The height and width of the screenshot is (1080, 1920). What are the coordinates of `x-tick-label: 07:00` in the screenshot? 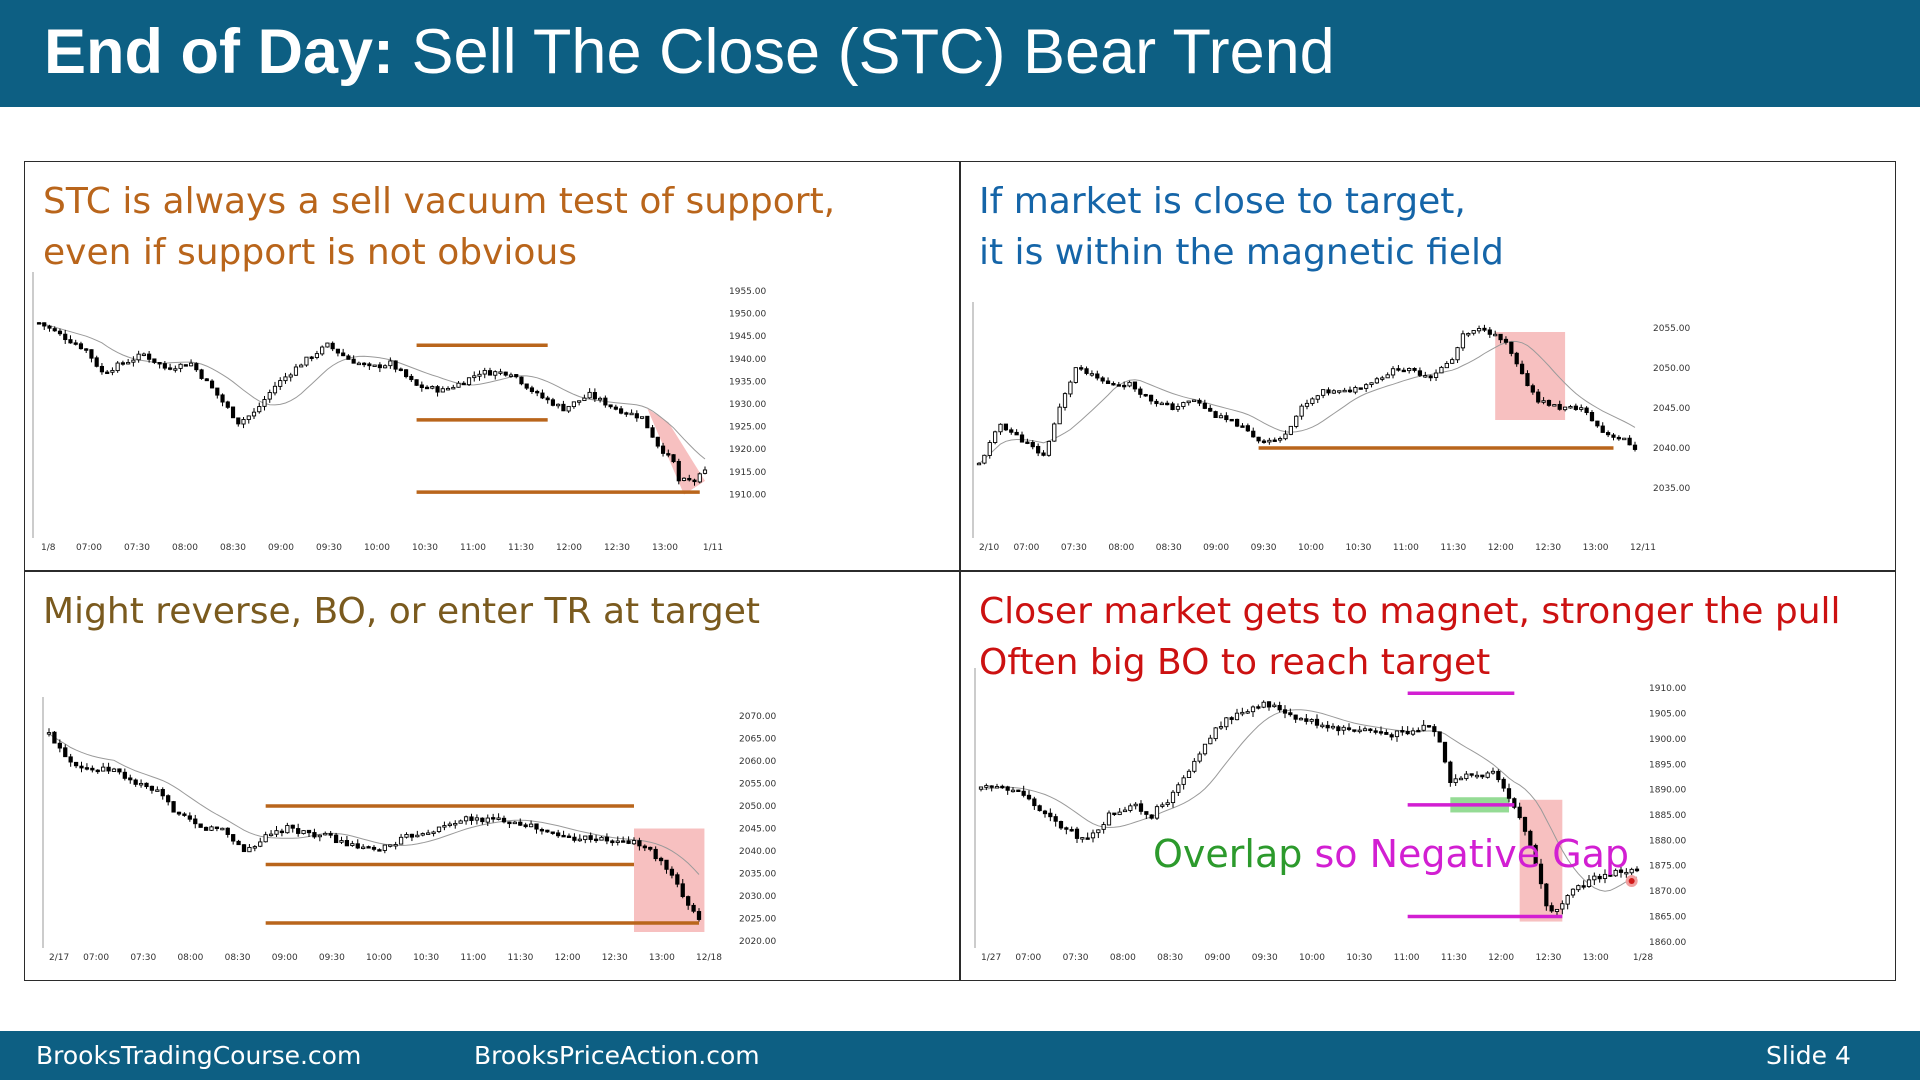 It's located at (89, 548).